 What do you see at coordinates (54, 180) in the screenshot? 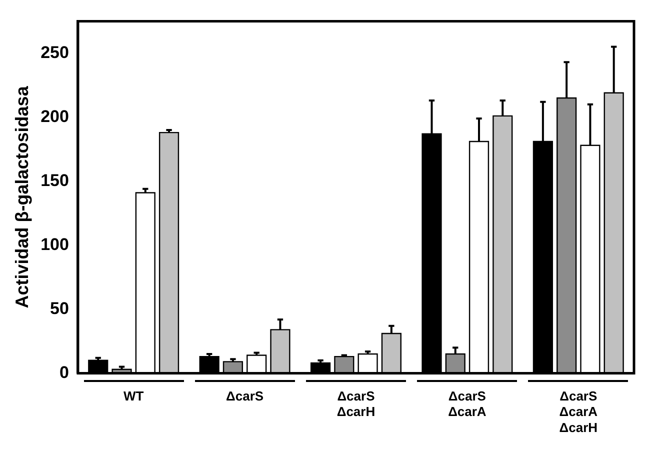
I see `y-tick-label: 150` at bounding box center [54, 180].